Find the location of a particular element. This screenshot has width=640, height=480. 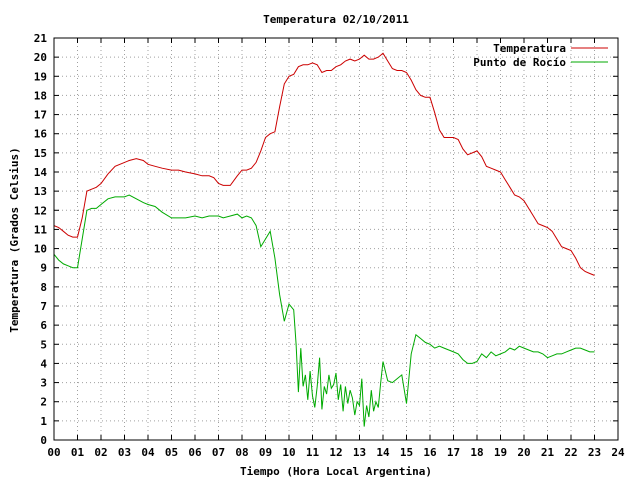

x-tick-label: 15 is located at coordinates (406, 452).